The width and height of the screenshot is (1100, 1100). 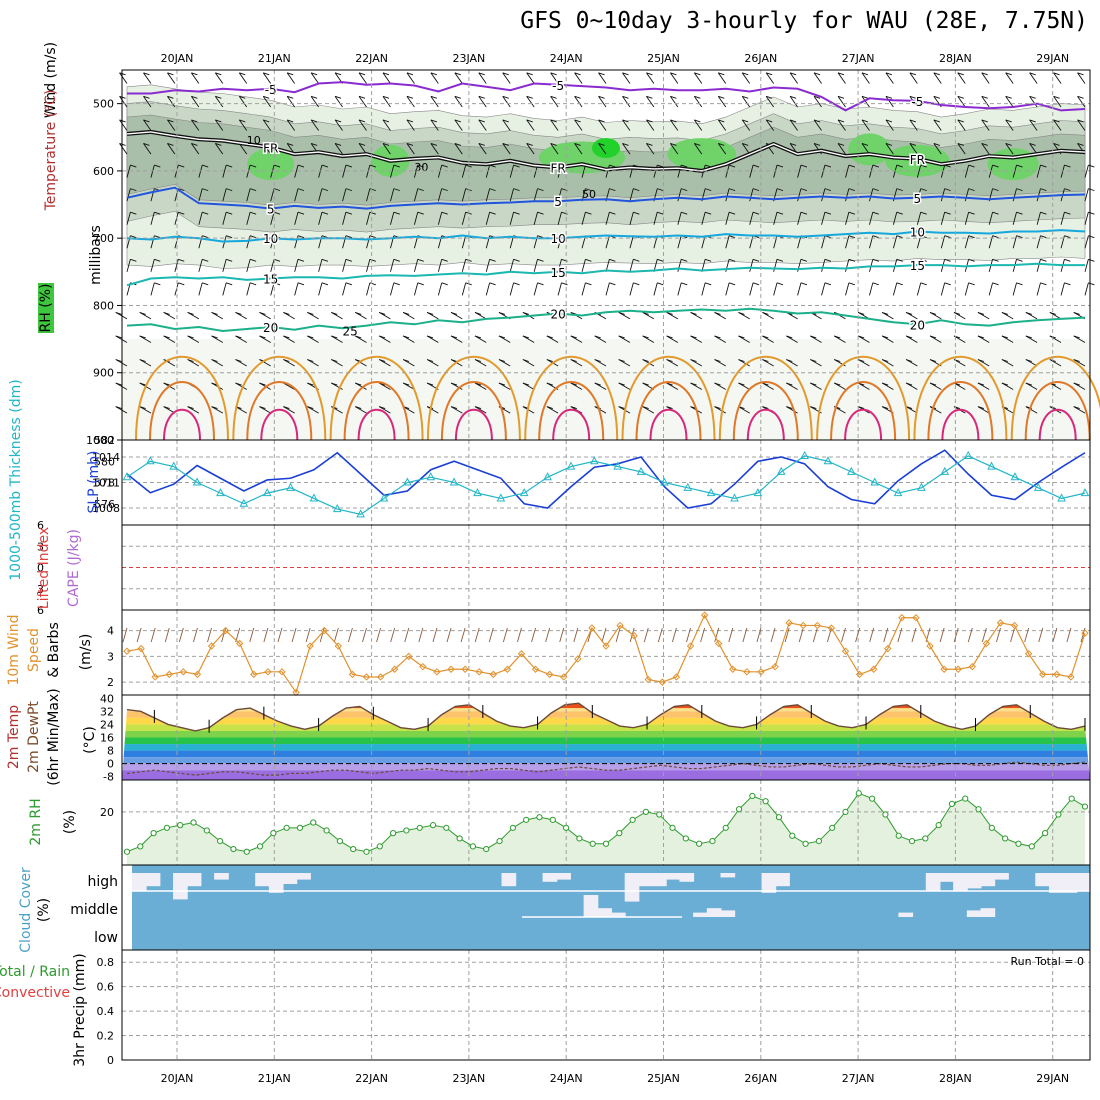 What do you see at coordinates (40, 610) in the screenshot?
I see `lifted-tick: 6` at bounding box center [40, 610].